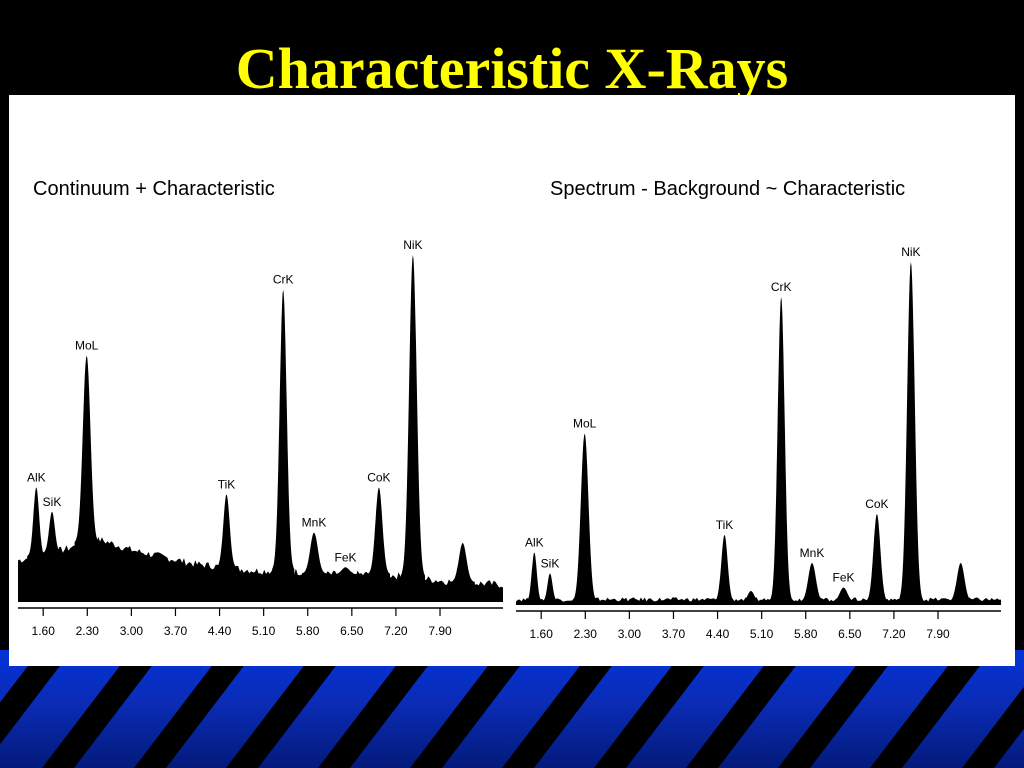 The width and height of the screenshot is (1024, 768). Describe the element at coordinates (512, 68) in the screenshot. I see `slide-title: Characteristic X-Rays` at that location.